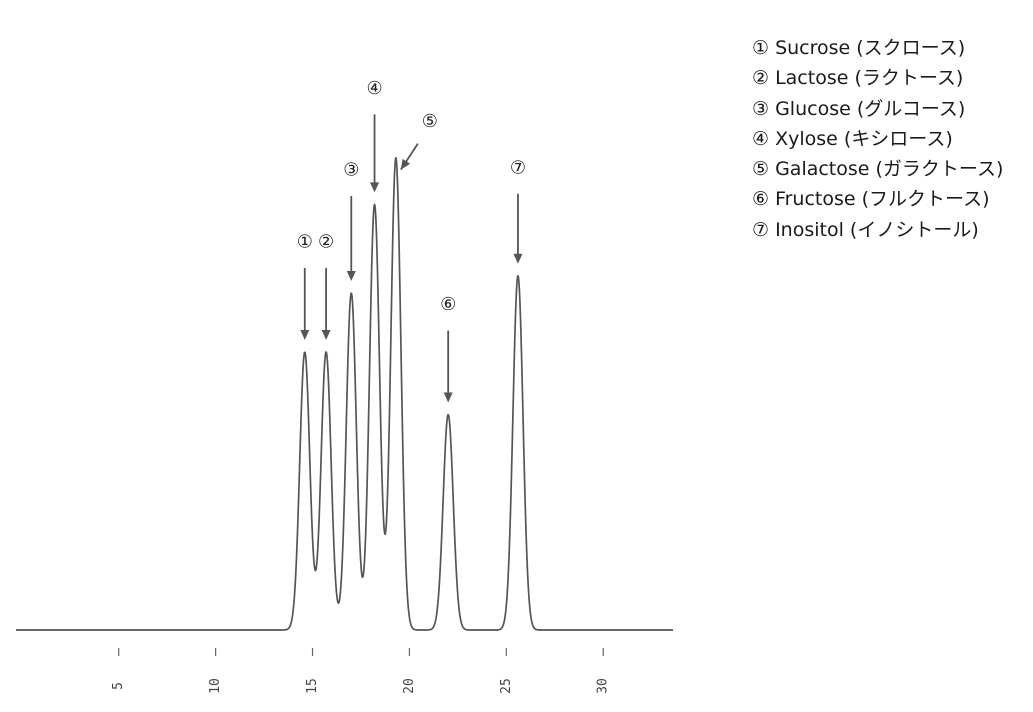 Image resolution: width=1033 pixels, height=712 pixels. What do you see at coordinates (361, 671) in the screenshot?
I see `x-axis: 5 10 15 20 25 30` at bounding box center [361, 671].